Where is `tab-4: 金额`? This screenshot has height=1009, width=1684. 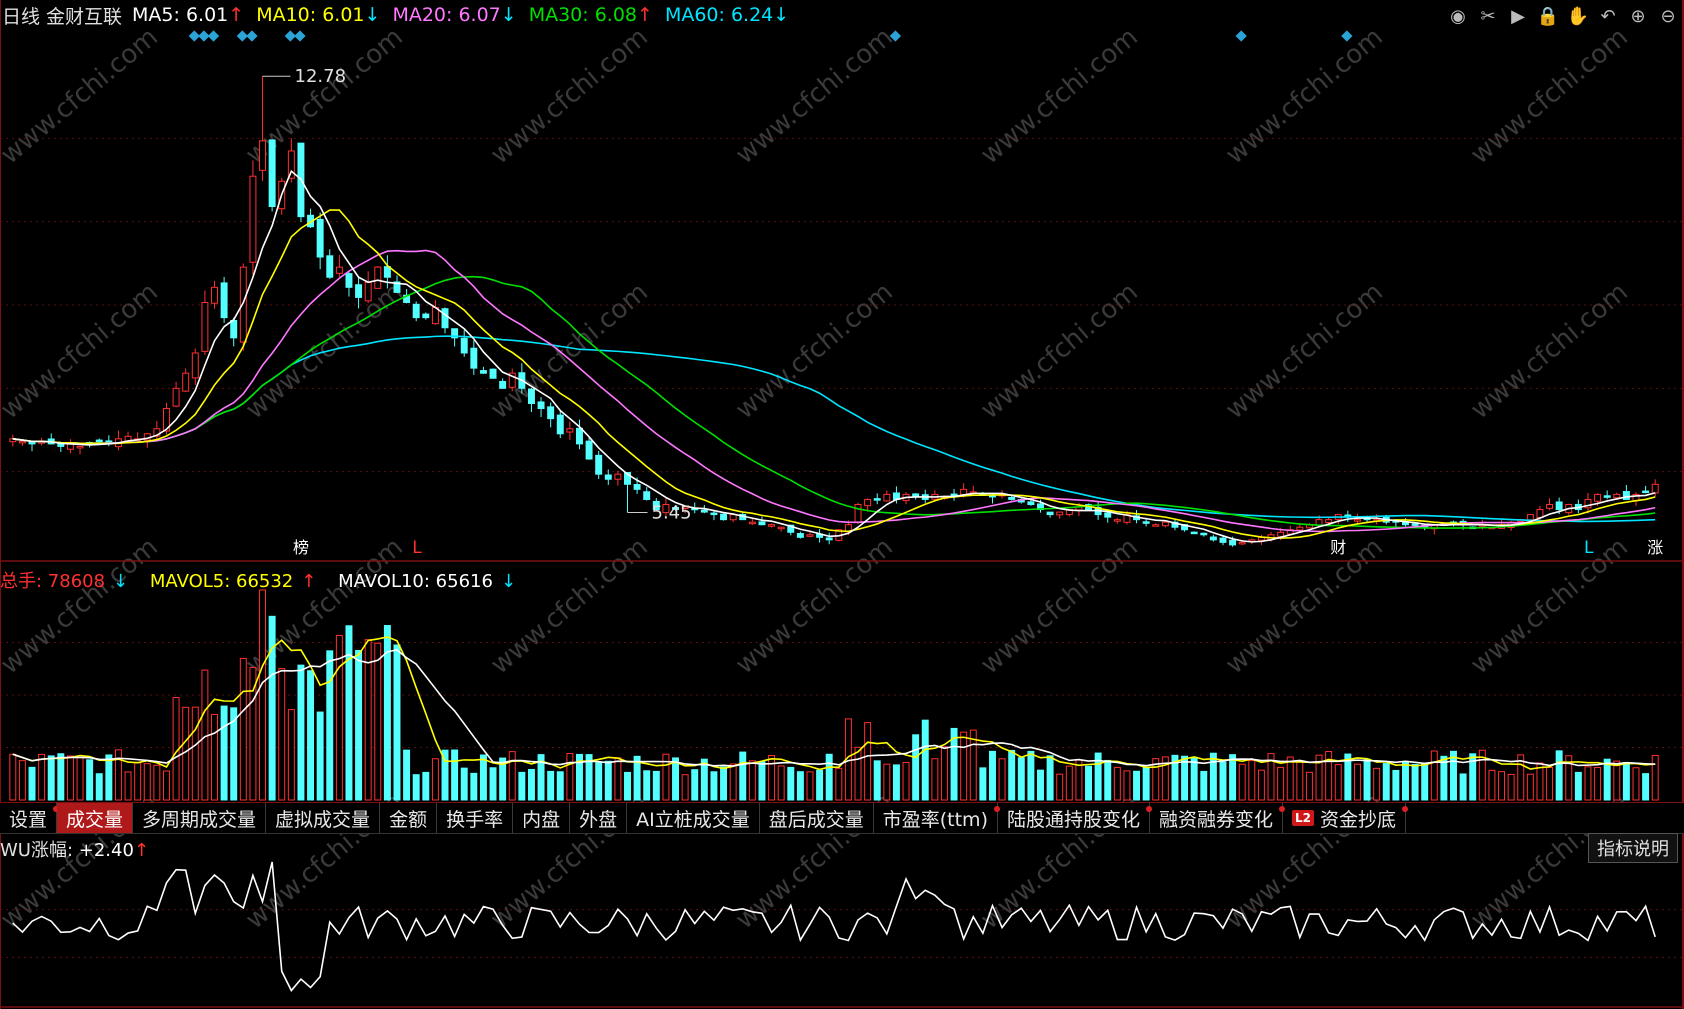
tab-4: 金额 is located at coordinates (409, 818).